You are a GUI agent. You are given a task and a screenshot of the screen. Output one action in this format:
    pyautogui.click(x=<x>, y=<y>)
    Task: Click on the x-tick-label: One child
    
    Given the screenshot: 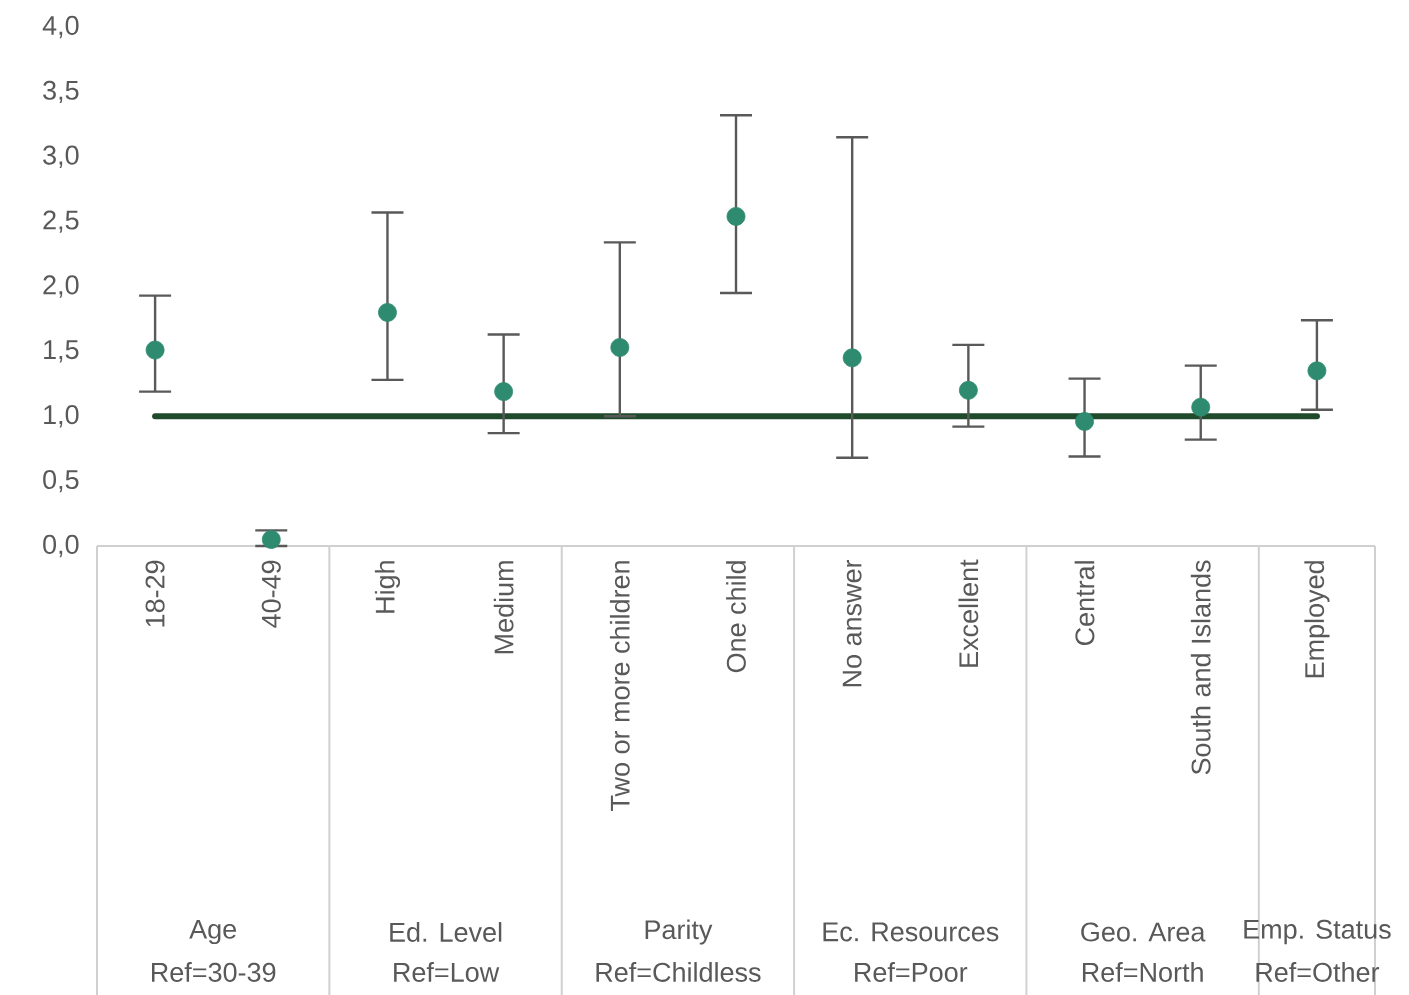 What is the action you would take?
    pyautogui.click(x=736, y=617)
    